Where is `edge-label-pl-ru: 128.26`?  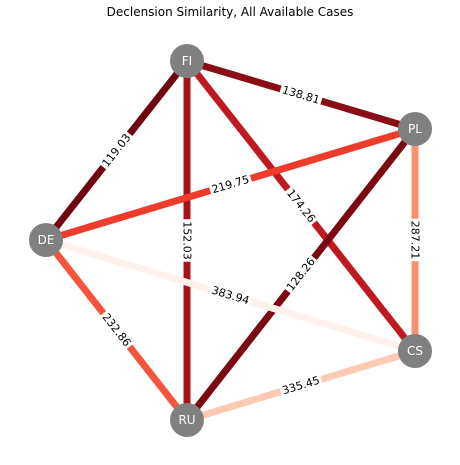
edge-label-pl-ru: 128.26 is located at coordinates (301, 274).